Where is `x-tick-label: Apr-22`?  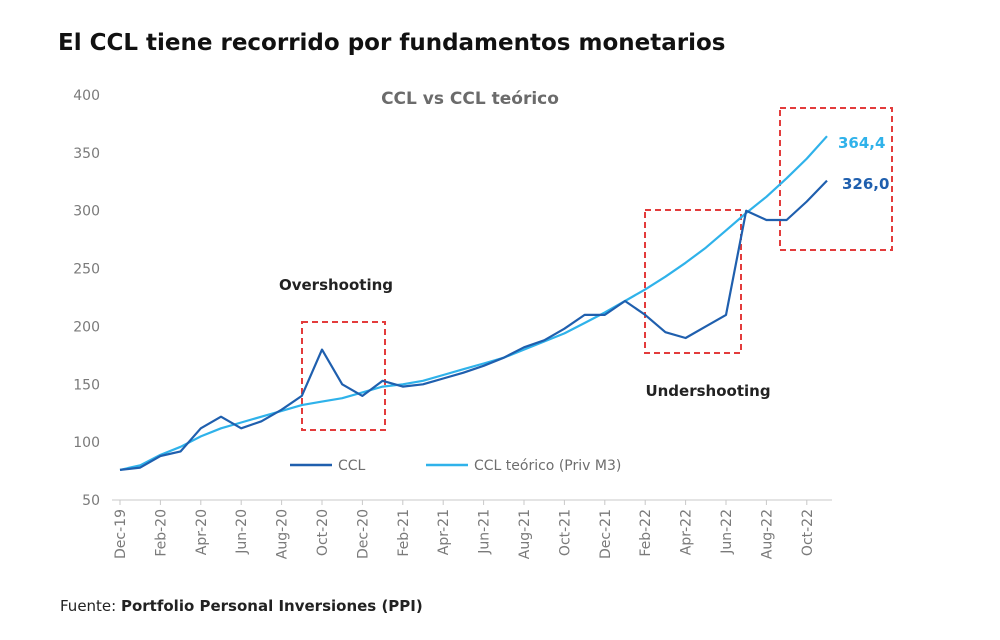
x-tick-label: Apr-22 is located at coordinates (687, 532).